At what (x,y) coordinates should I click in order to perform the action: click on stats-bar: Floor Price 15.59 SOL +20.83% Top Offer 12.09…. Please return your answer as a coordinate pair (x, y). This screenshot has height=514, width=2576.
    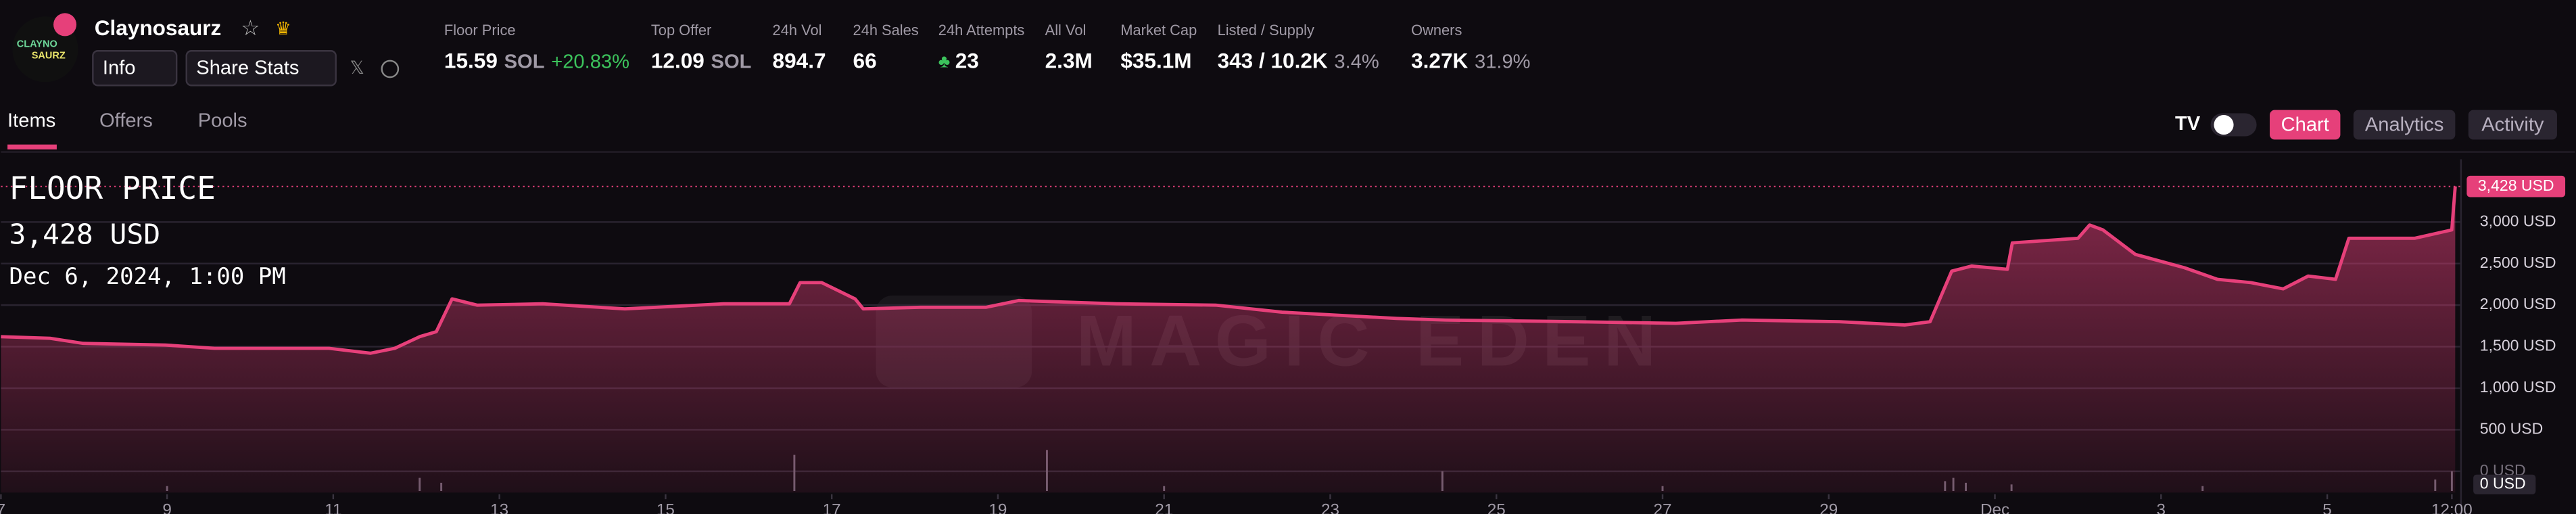
    Looking at the image, I should click on (987, 47).